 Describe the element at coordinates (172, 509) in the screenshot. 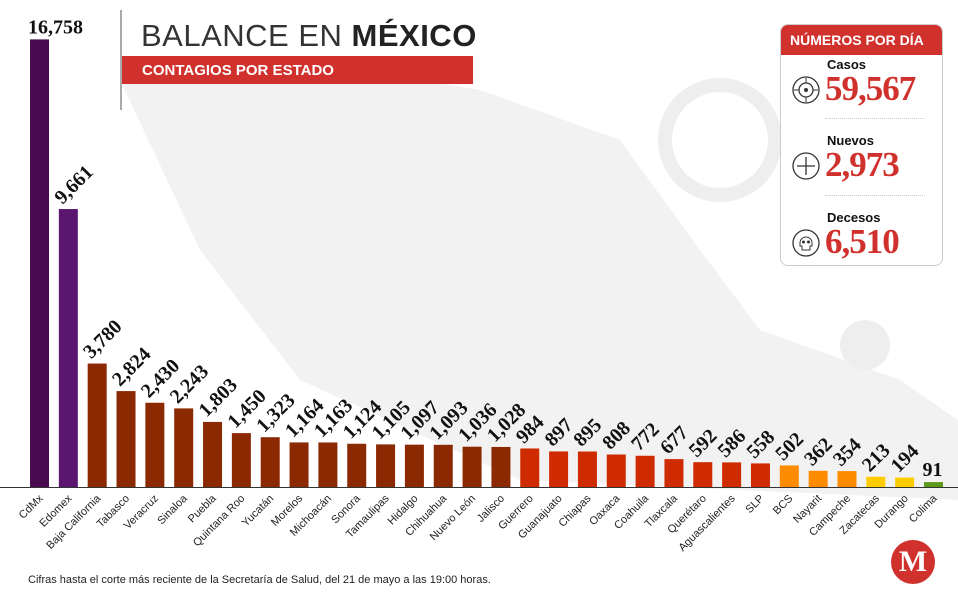

I see `category-label: Sinaloa` at that location.